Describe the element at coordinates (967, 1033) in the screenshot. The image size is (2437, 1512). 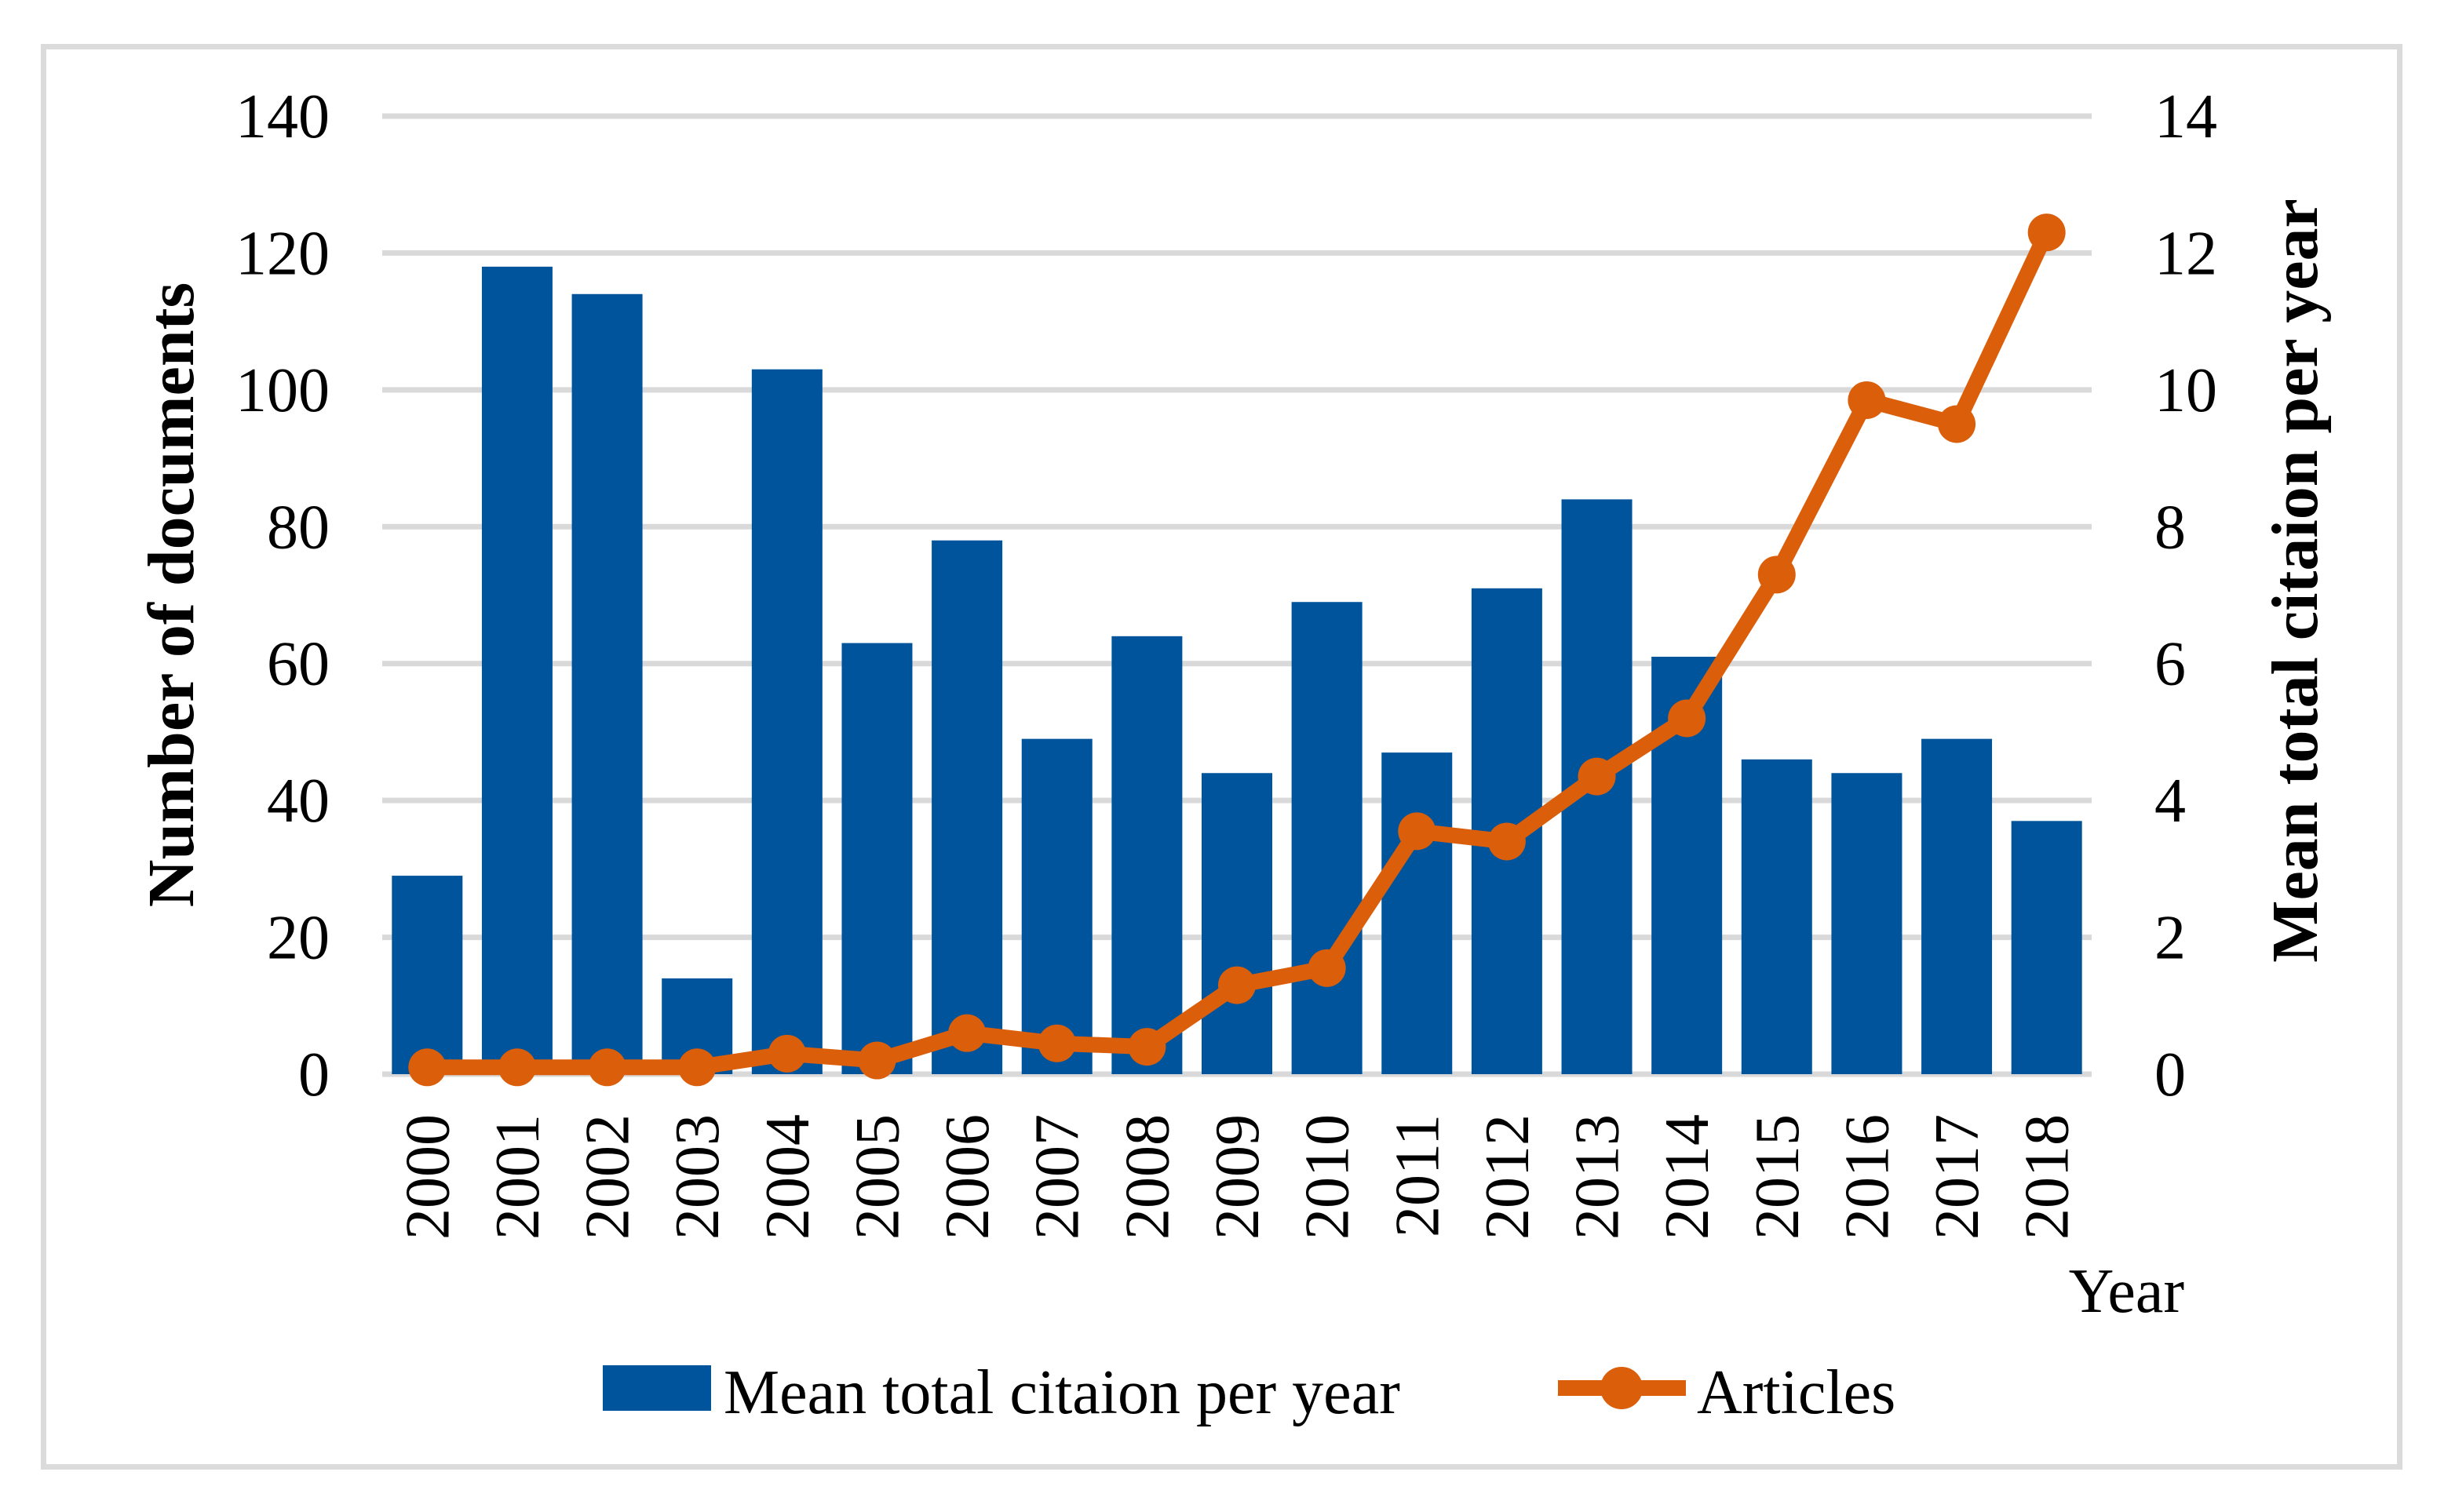
I see `line-marker-2006` at that location.